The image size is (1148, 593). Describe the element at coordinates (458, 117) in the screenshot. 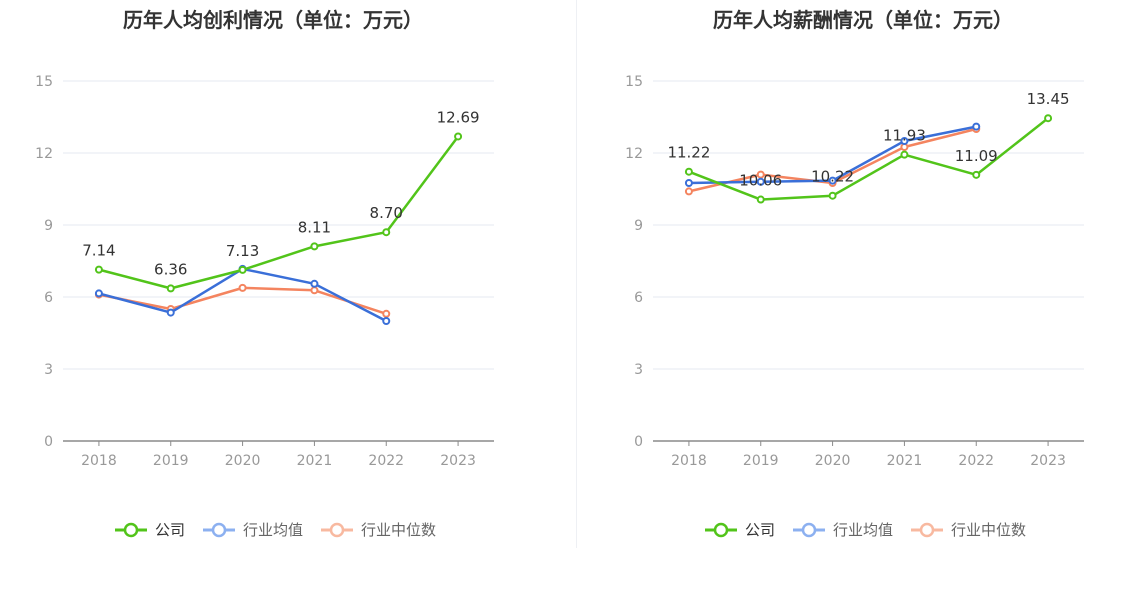

I see `chart-1-data-label: 12.69` at that location.